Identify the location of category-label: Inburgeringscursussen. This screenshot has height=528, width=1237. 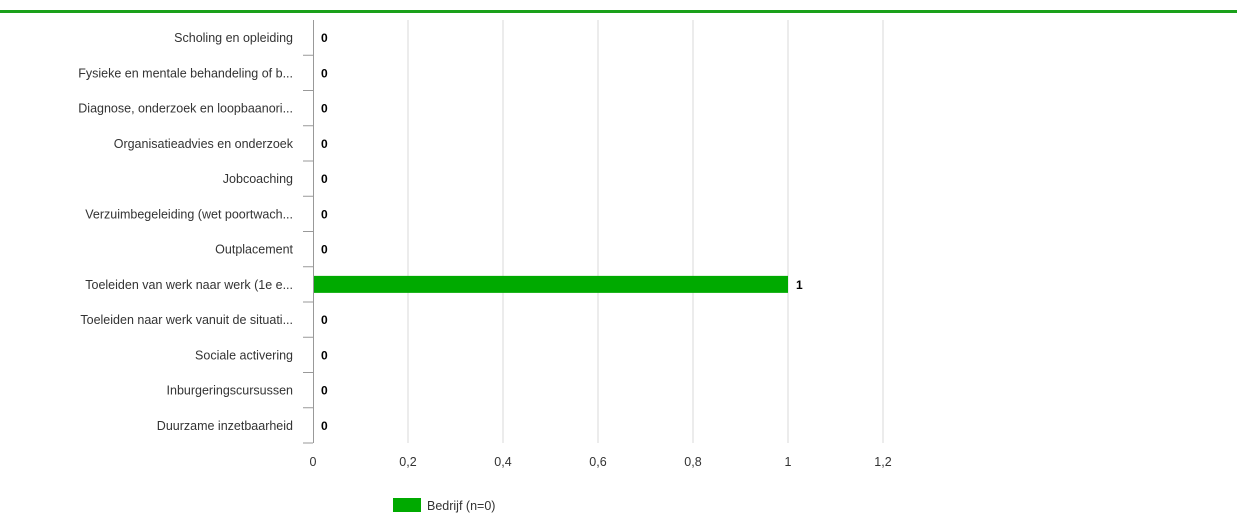
(230, 391).